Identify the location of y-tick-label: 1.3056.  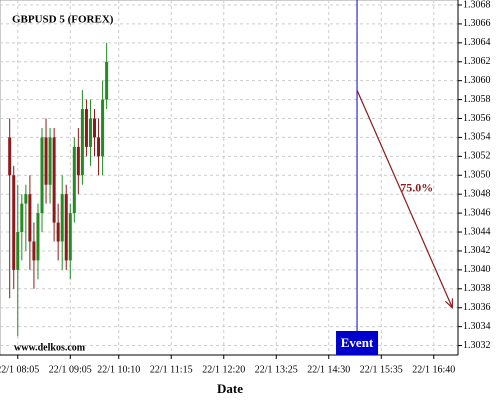
(477, 118).